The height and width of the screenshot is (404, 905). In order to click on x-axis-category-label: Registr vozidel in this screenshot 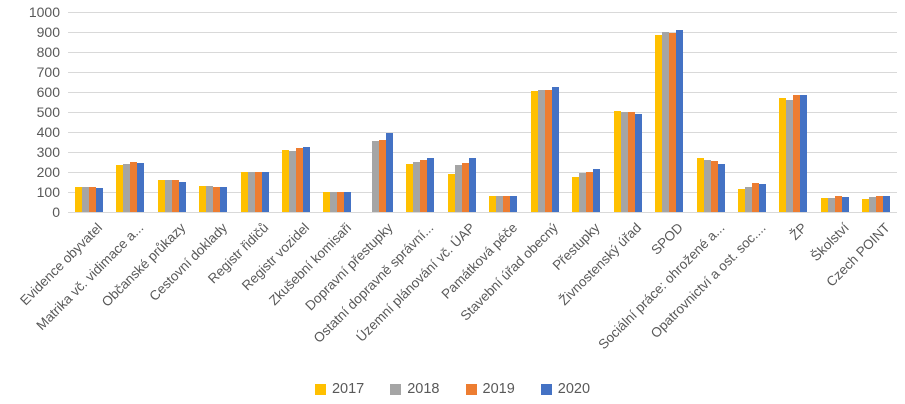, I will do `click(276, 257)`.